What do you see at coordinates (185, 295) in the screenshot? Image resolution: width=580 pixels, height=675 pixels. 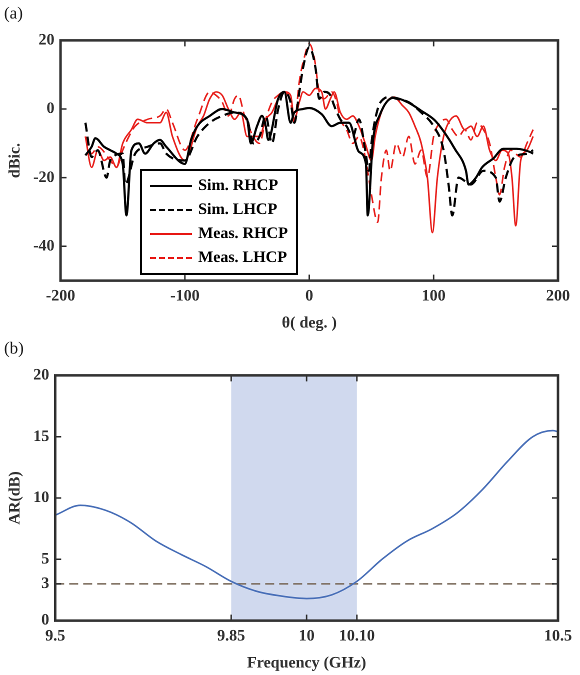 I see `x-tick-label: -100` at bounding box center [185, 295].